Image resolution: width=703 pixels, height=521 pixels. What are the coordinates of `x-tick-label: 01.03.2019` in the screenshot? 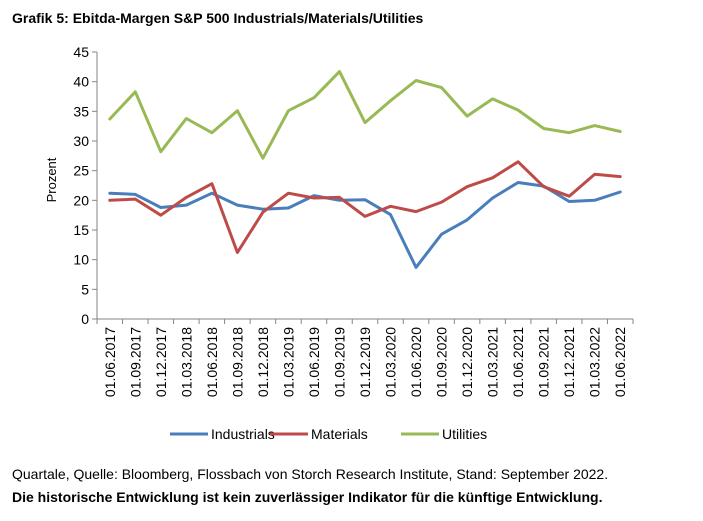 It's located at (288, 362).